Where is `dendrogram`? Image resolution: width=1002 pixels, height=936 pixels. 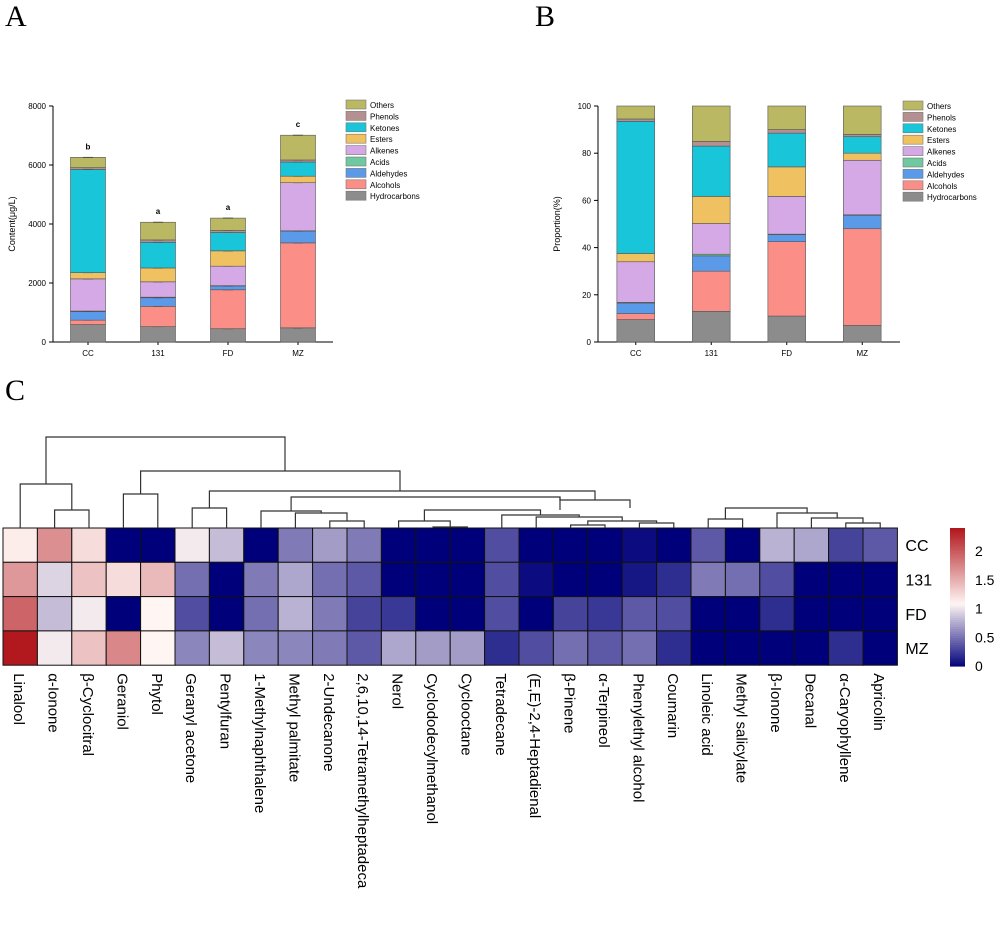
dendrogram is located at coordinates (450, 482).